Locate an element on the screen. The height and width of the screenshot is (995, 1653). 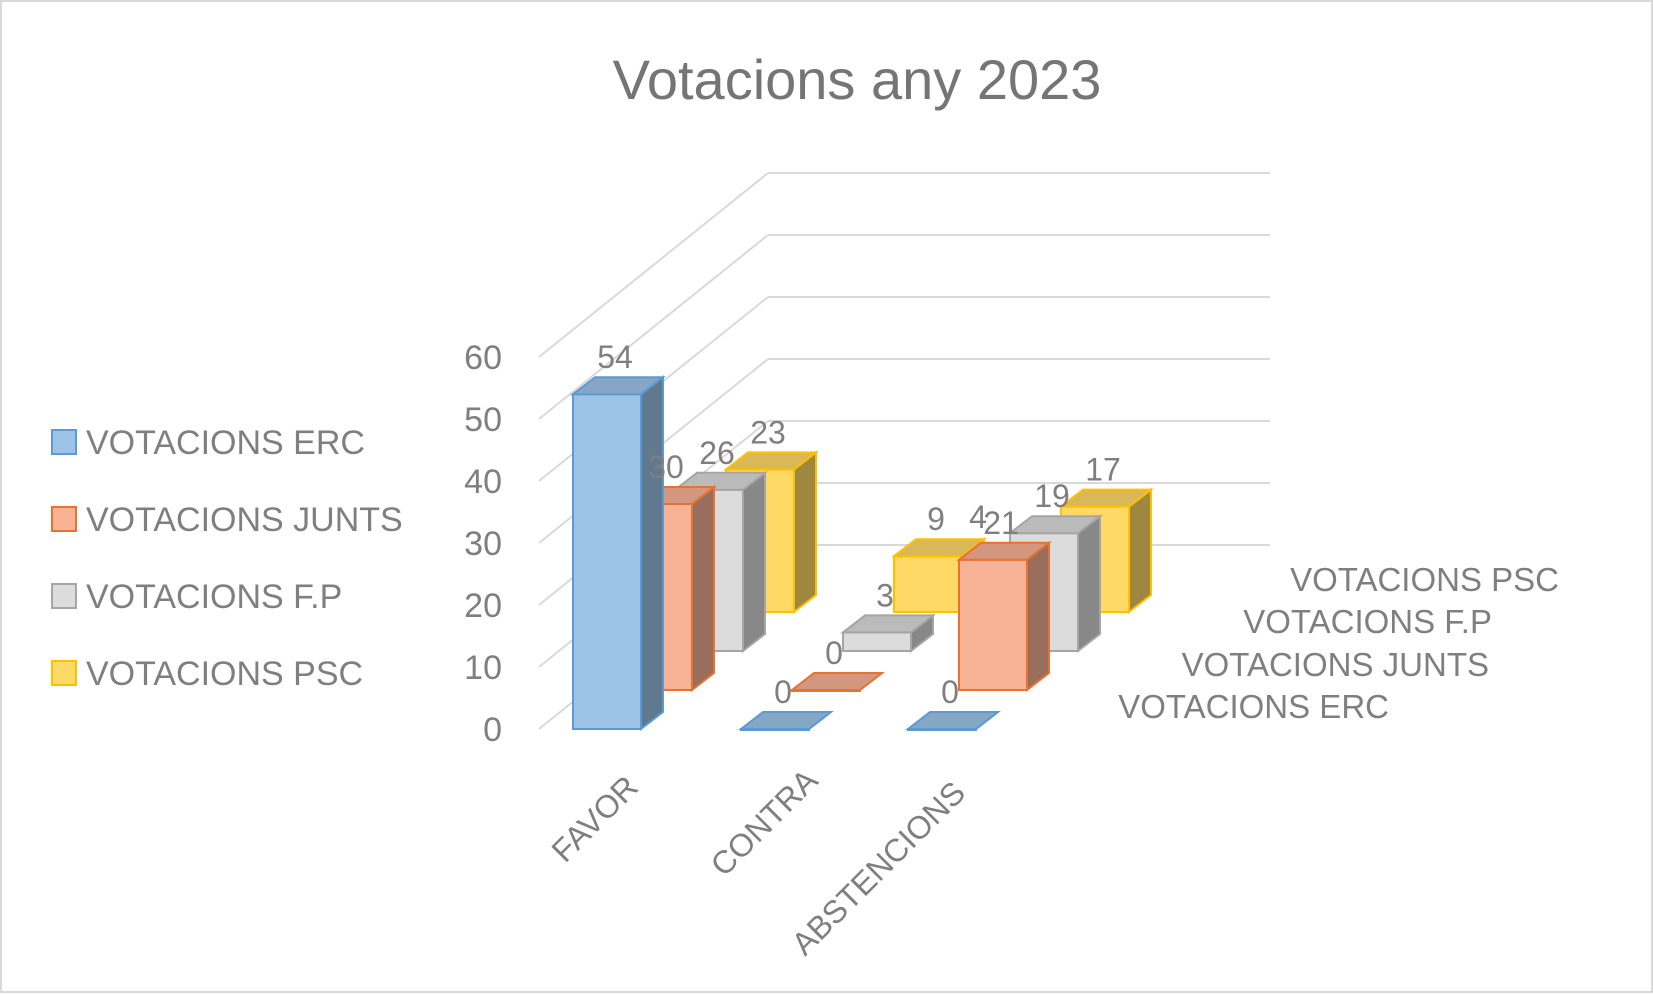
data-label: 30 is located at coordinates (666, 467).